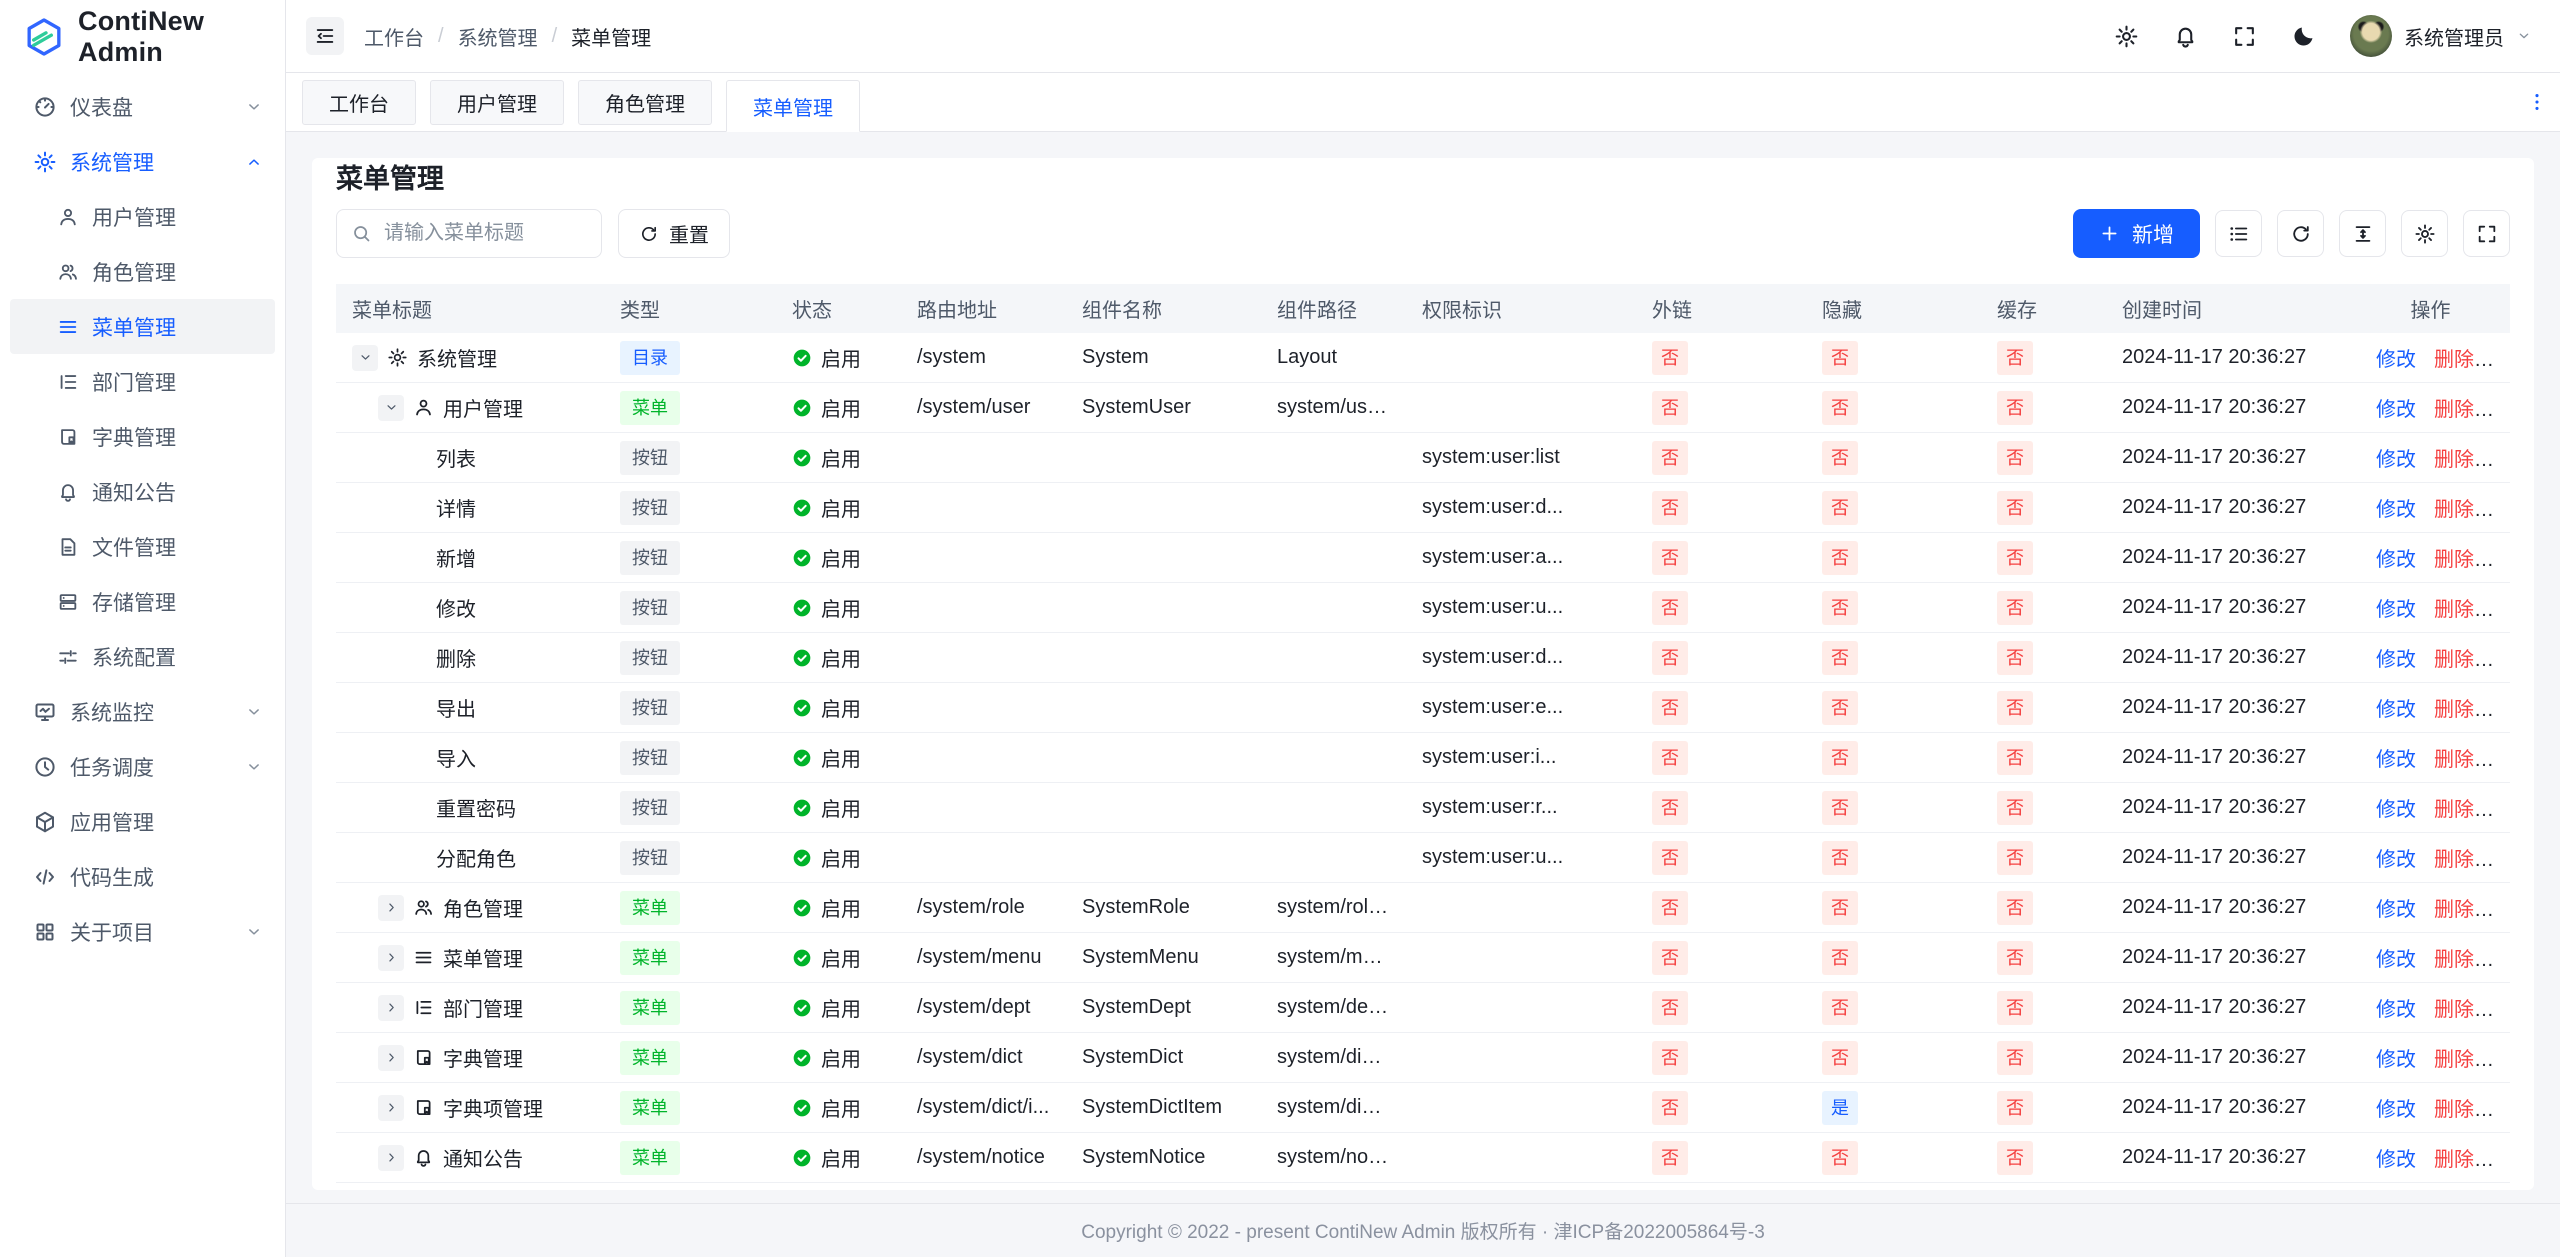 The height and width of the screenshot is (1257, 2560). Describe the element at coordinates (1840, 857) in the screenshot. I see `hidden-badge: 否` at that location.